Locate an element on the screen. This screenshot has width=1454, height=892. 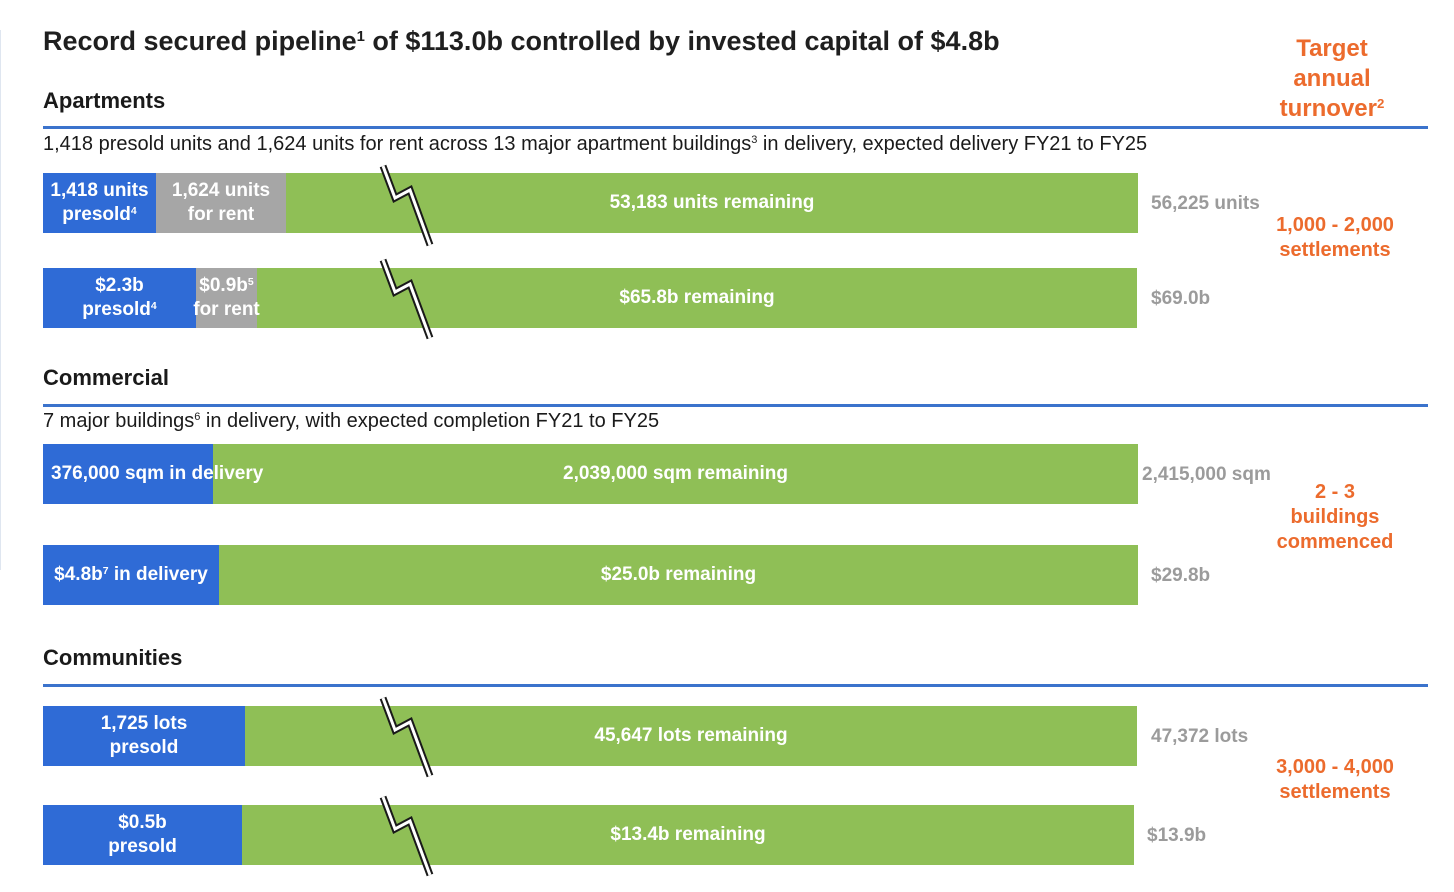
communities-heading: Communities is located at coordinates (113, 657).